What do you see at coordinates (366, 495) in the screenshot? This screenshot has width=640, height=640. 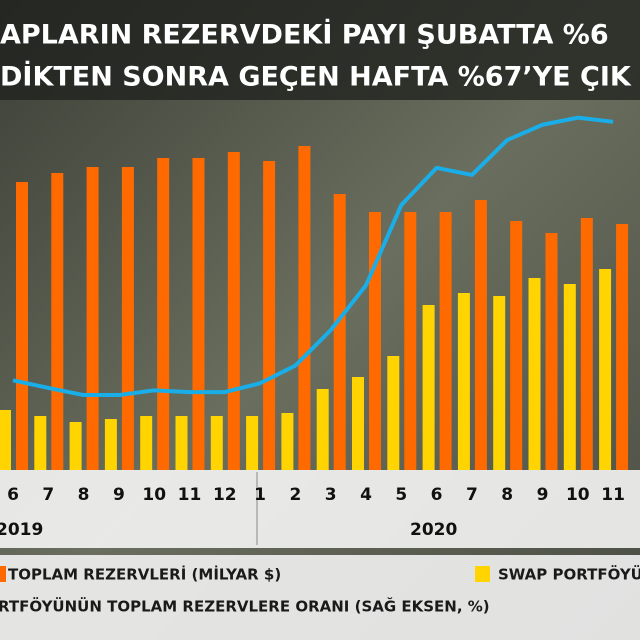 I see `x-tick-label: 4` at bounding box center [366, 495].